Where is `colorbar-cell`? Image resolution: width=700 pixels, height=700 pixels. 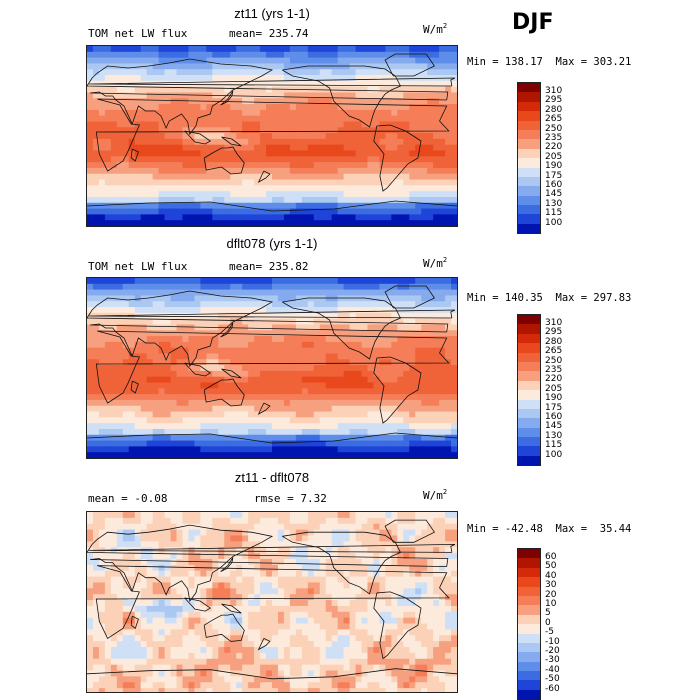 colorbar-cell is located at coordinates (529, 200).